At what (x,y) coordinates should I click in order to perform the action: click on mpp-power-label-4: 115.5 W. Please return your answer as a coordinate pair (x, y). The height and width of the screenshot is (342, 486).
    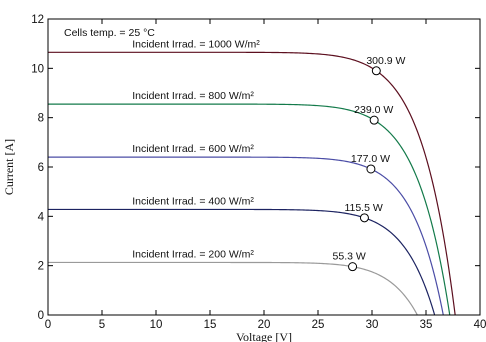
    Looking at the image, I should click on (363, 208).